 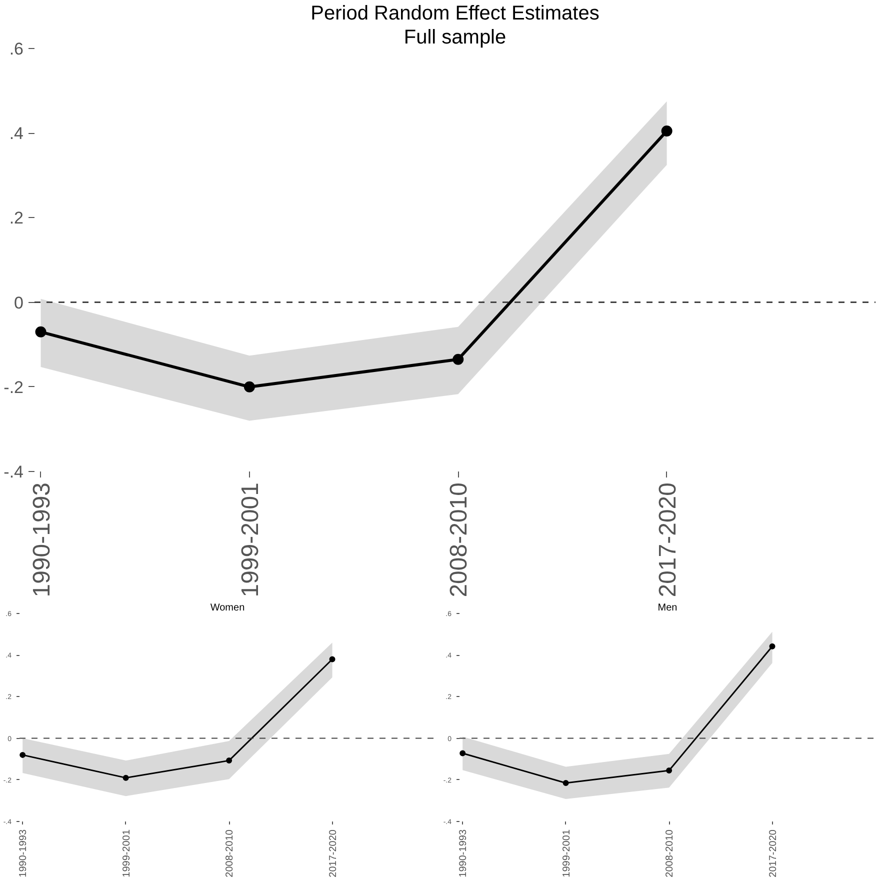 I want to click on y-tick-label: .2, so click(x=16, y=218).